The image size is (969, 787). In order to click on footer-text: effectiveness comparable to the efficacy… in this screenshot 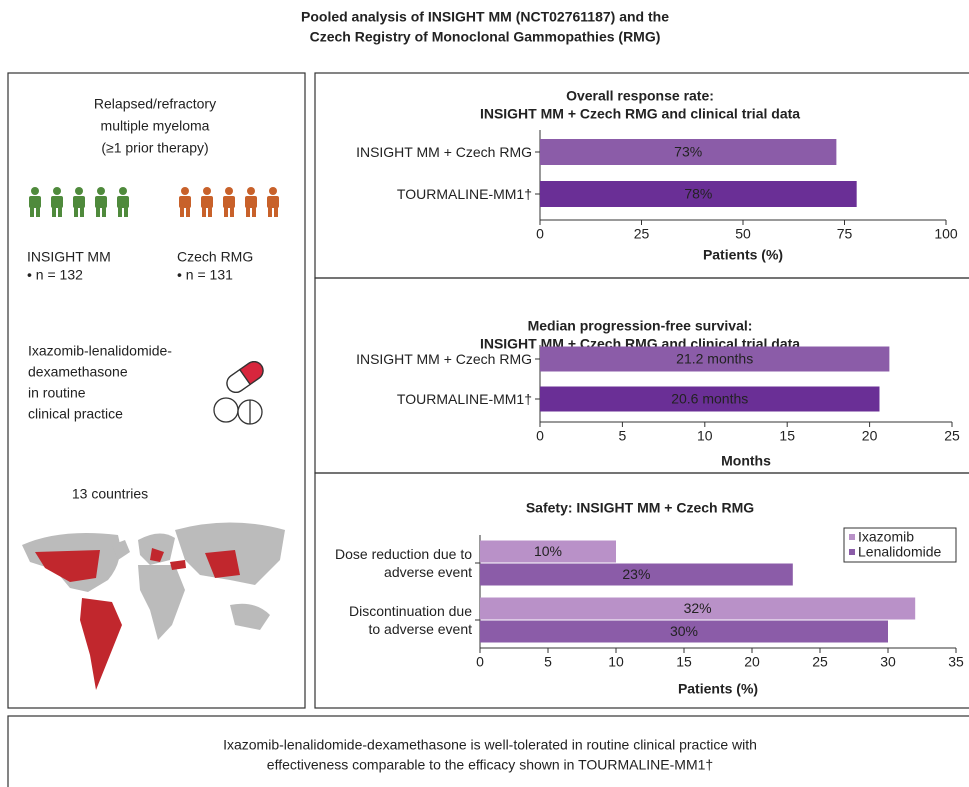, I will do `click(490, 765)`.